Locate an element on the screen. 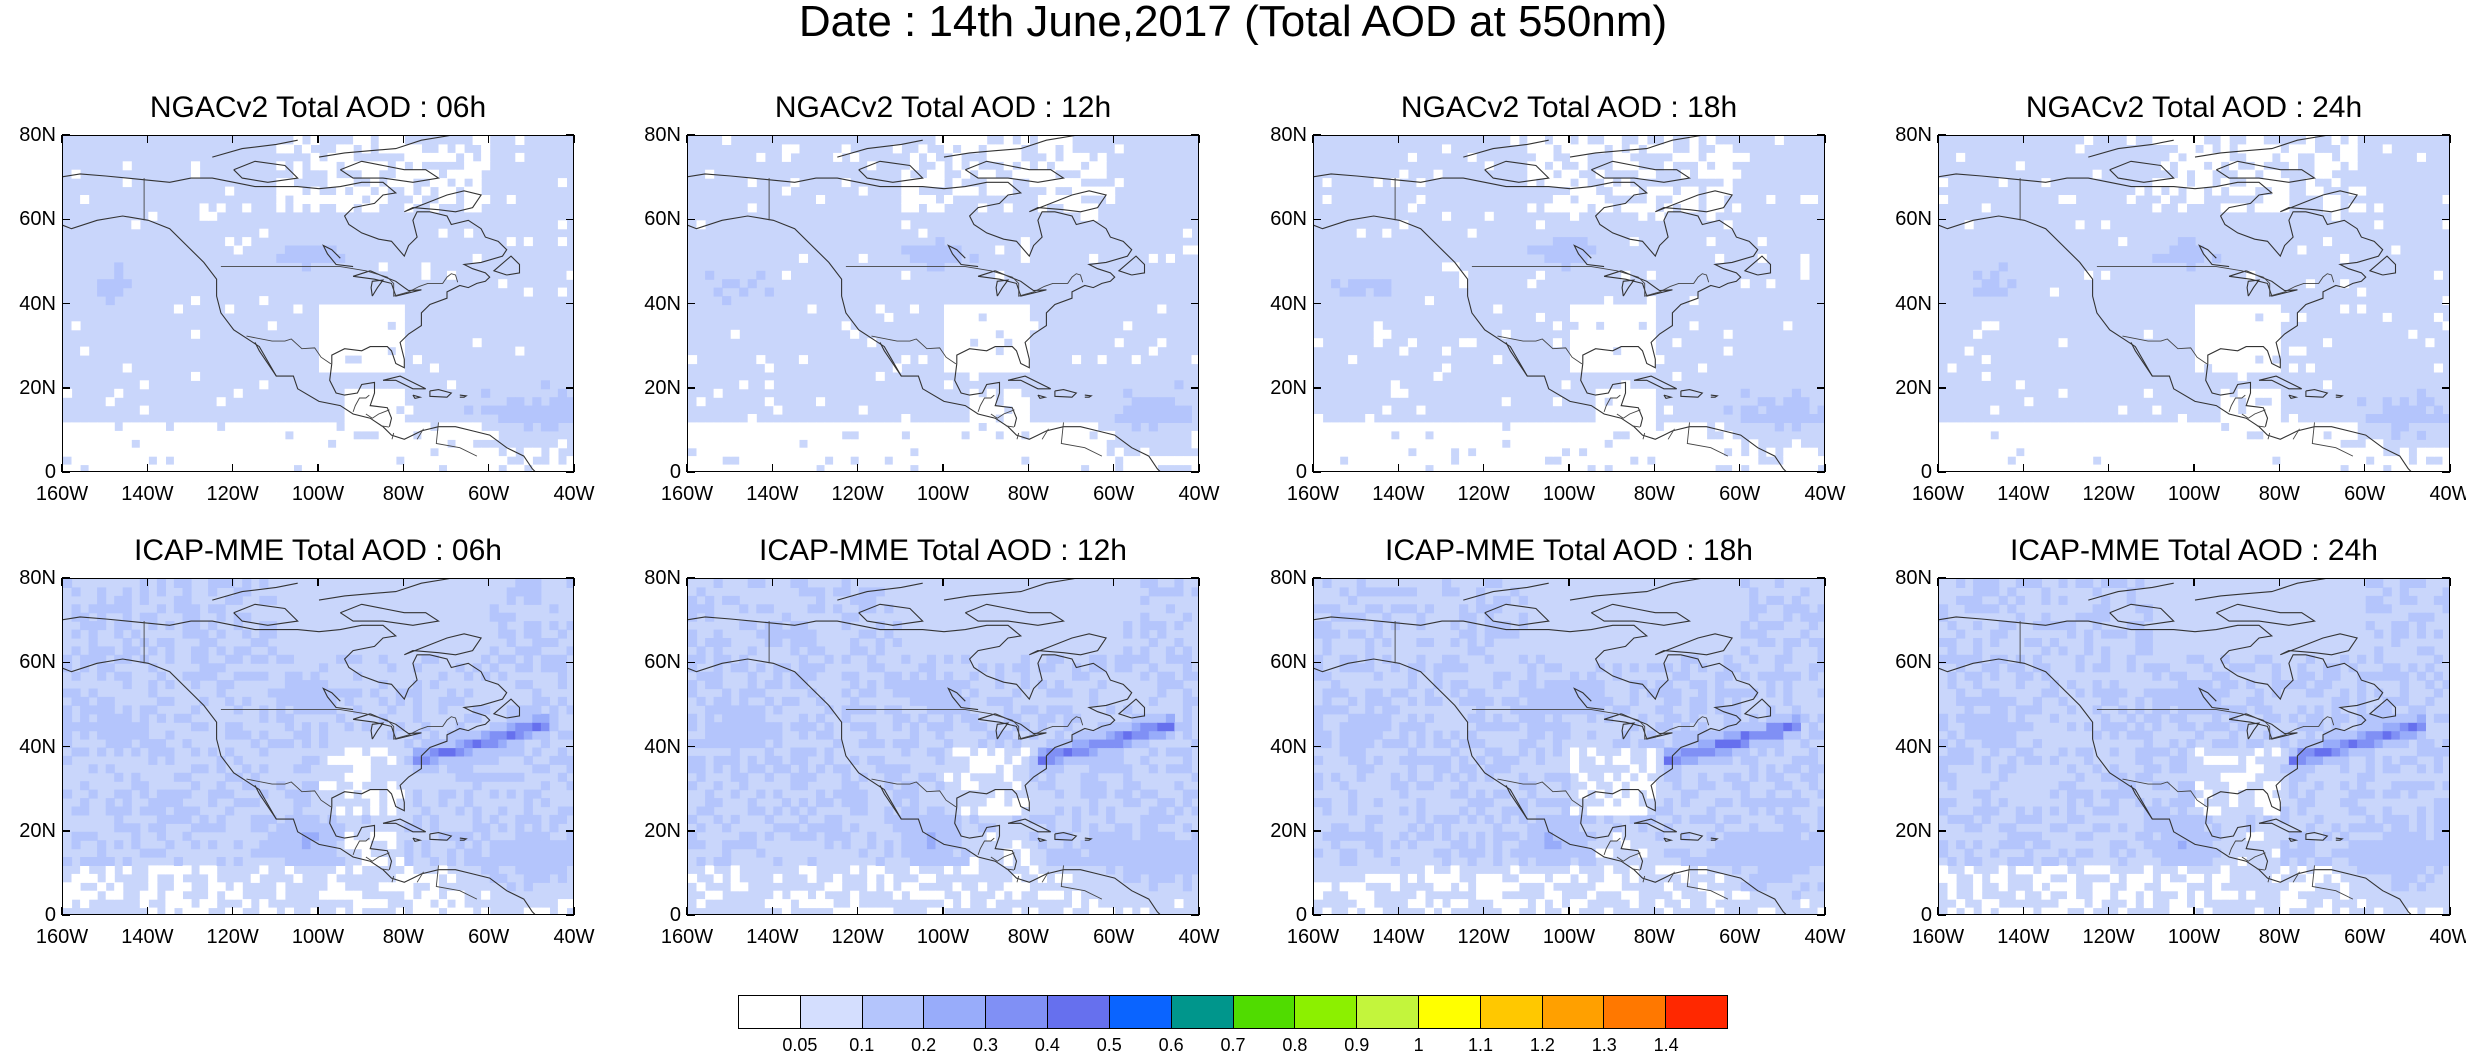 This screenshot has width=2466, height=1056. lon-tick-mark is located at coordinates (1654, 468).